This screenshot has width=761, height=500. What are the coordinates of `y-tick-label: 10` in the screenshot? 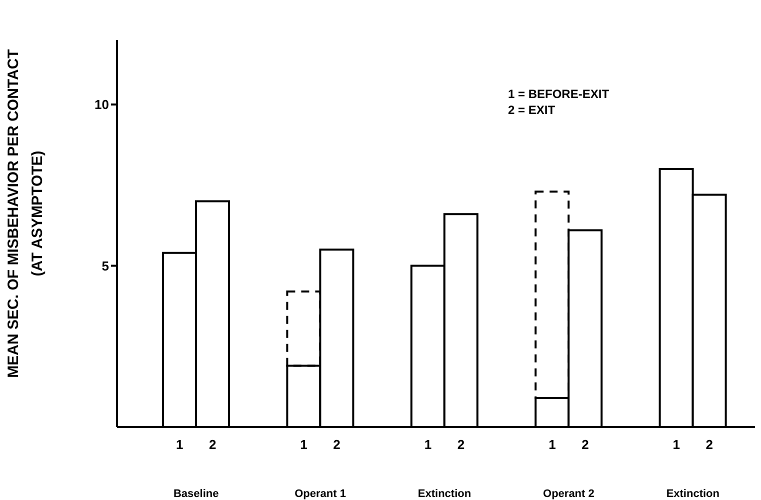 It's located at (101, 104).